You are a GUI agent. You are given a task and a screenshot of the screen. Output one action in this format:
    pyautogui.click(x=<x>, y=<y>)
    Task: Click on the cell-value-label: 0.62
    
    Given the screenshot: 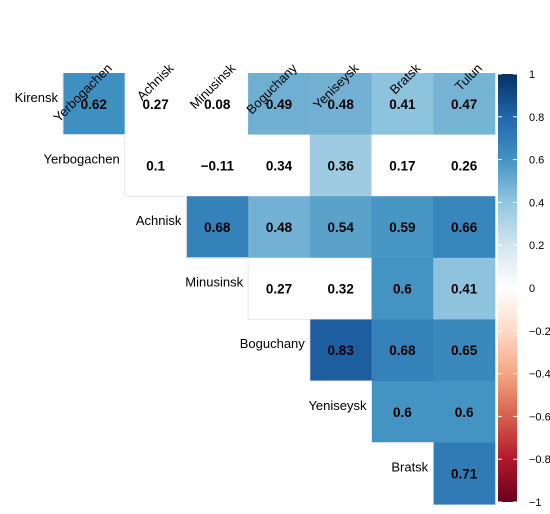 What is the action you would take?
    pyautogui.click(x=94, y=104)
    